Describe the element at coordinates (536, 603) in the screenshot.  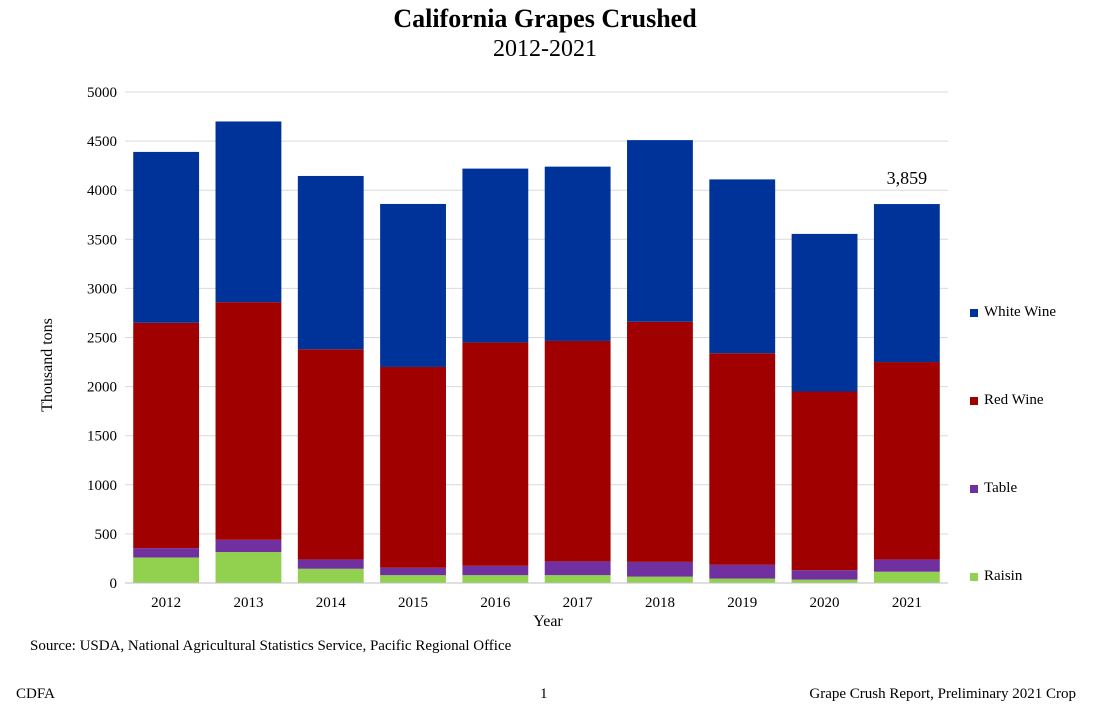
I see `x-axis-ticks: 2012 2013 2014 2015 2016 2017 2018 2019 2020 2021` at that location.